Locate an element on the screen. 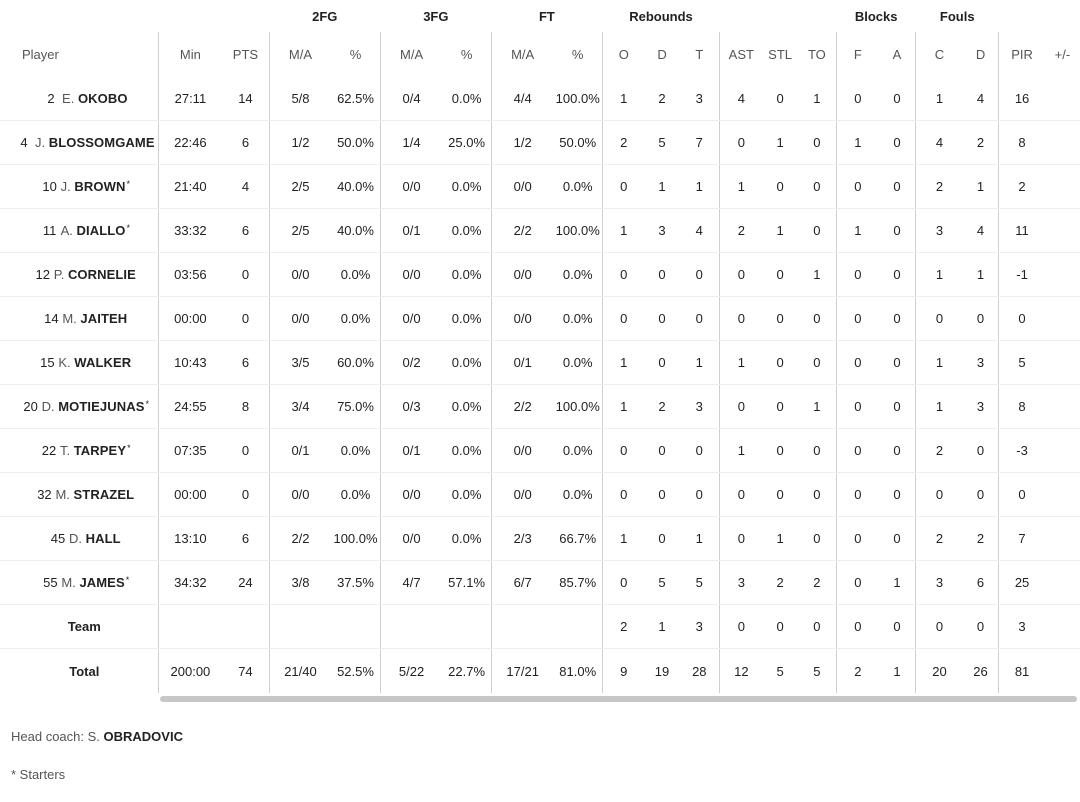  cell-min: 27:11 is located at coordinates (190, 99).